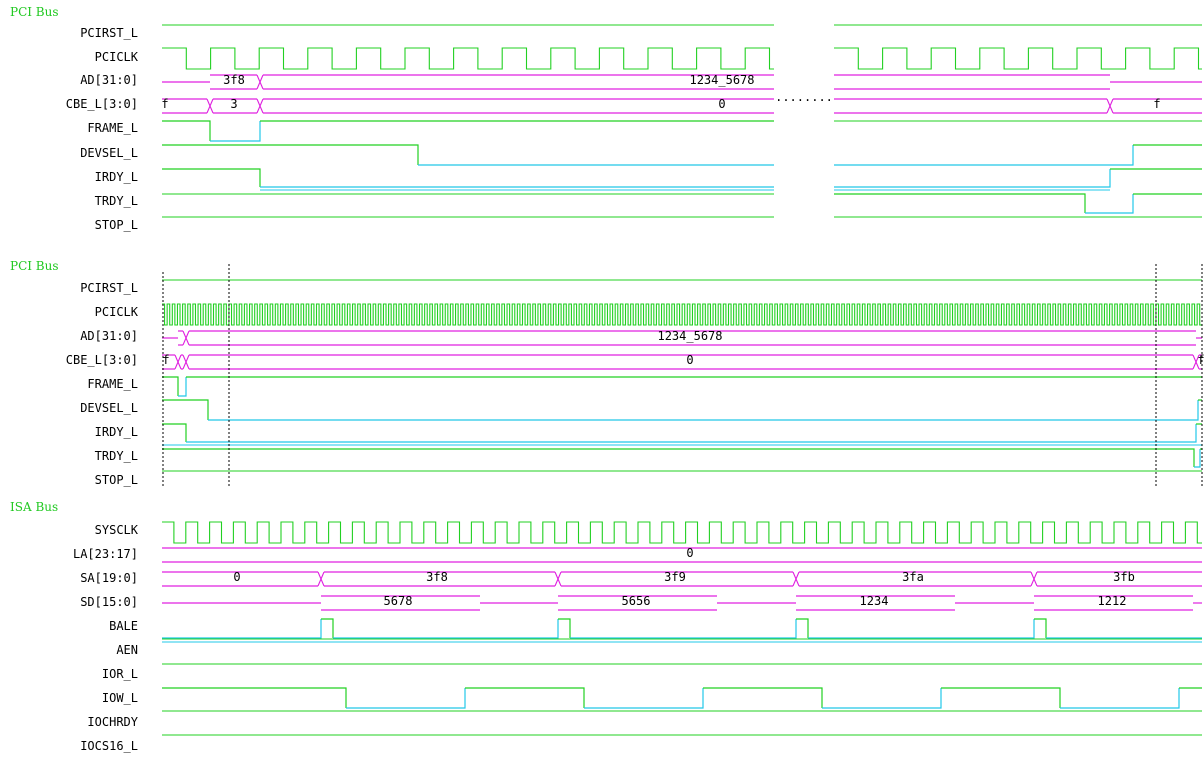 This screenshot has height=757, width=1204. Describe the element at coordinates (120, 698) in the screenshot. I see `signal-name-iow-l: IOW_L` at that location.